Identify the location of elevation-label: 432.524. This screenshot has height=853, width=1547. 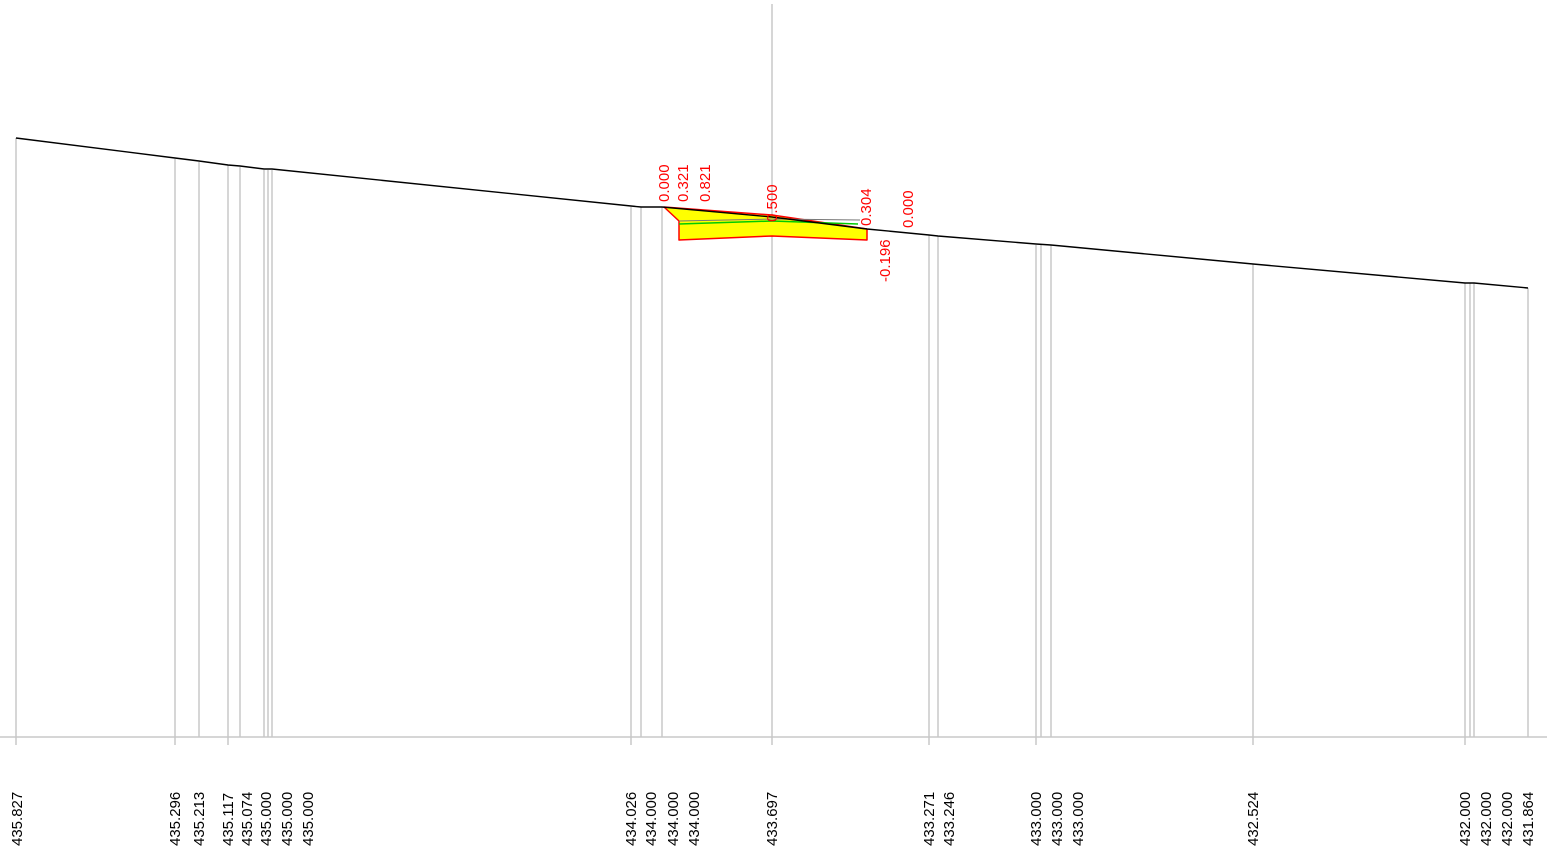
(1253, 819).